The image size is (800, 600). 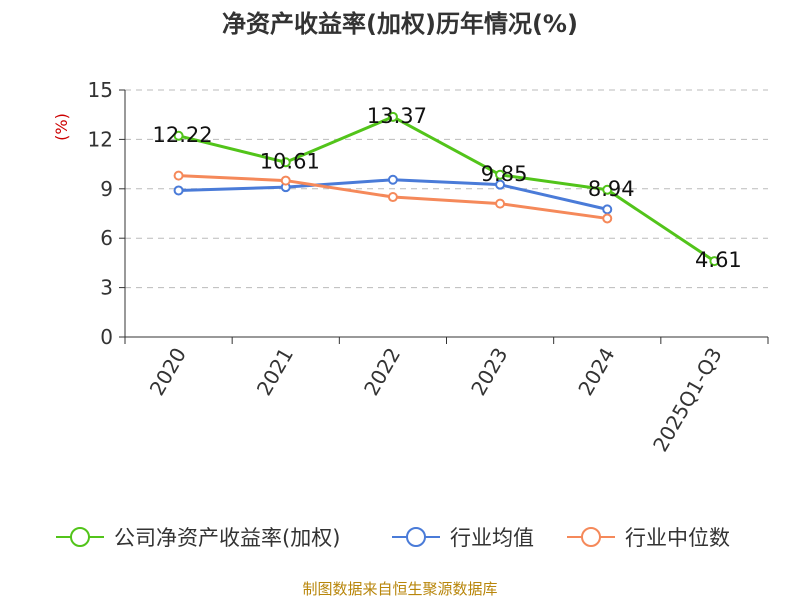 What do you see at coordinates (61, 127) in the screenshot?
I see `y-axis-unit: (%)` at bounding box center [61, 127].